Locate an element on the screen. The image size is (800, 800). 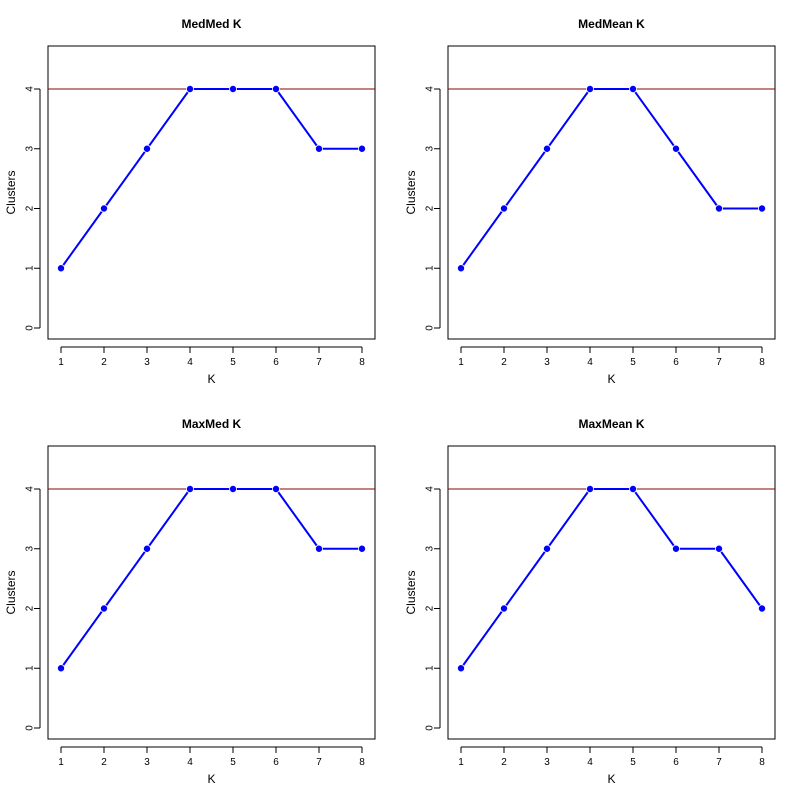
chart-title: MaxMed K is located at coordinates (212, 424).